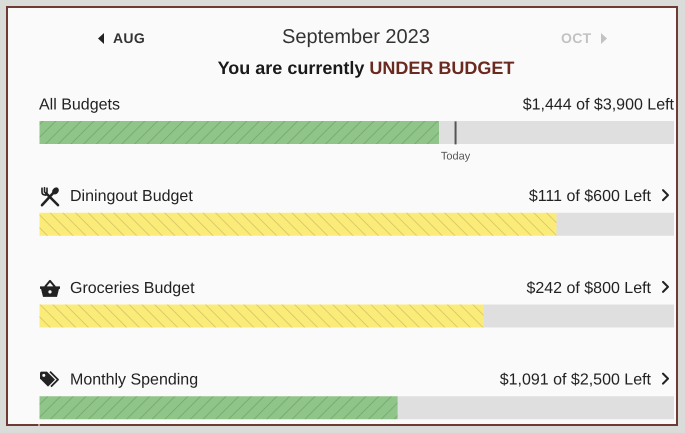 Image resolution: width=685 pixels, height=433 pixels. I want to click on text: AUG, so click(129, 38).